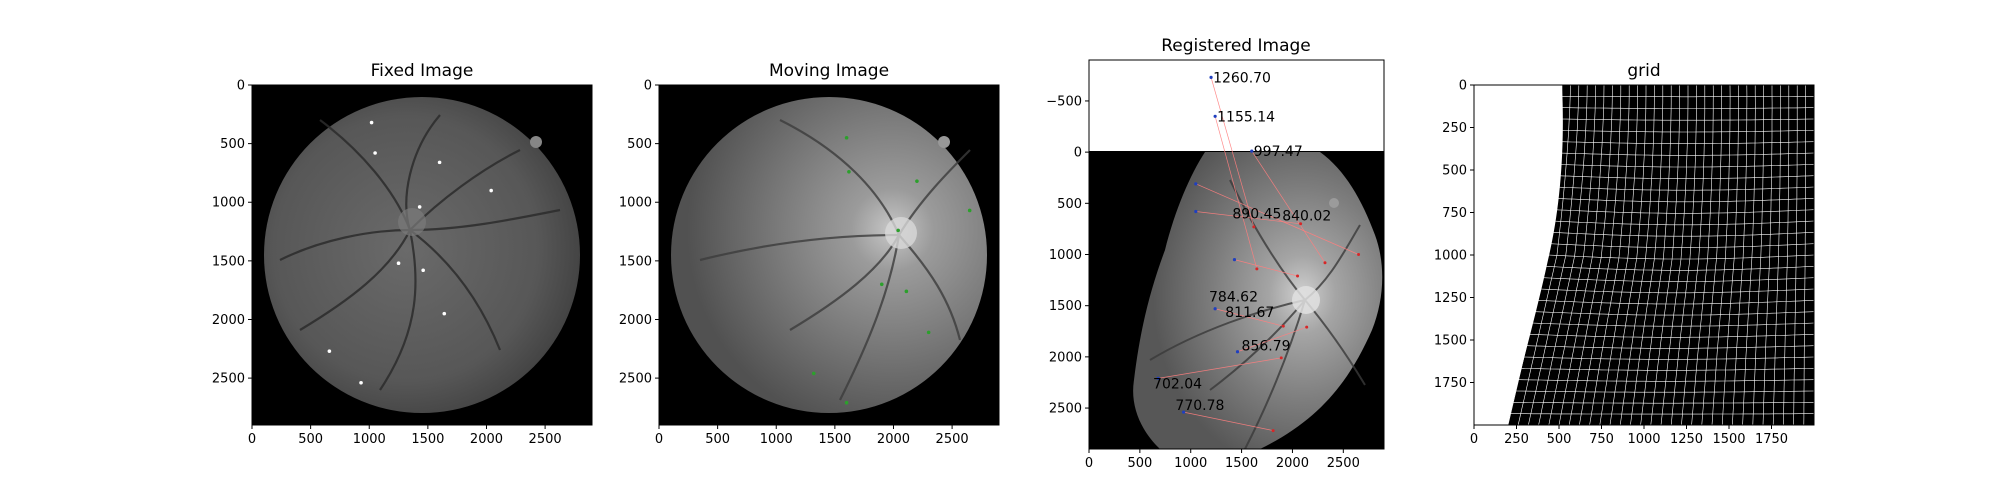  What do you see at coordinates (1246, 117) in the screenshot?
I see `distance-label: 1155.14` at bounding box center [1246, 117].